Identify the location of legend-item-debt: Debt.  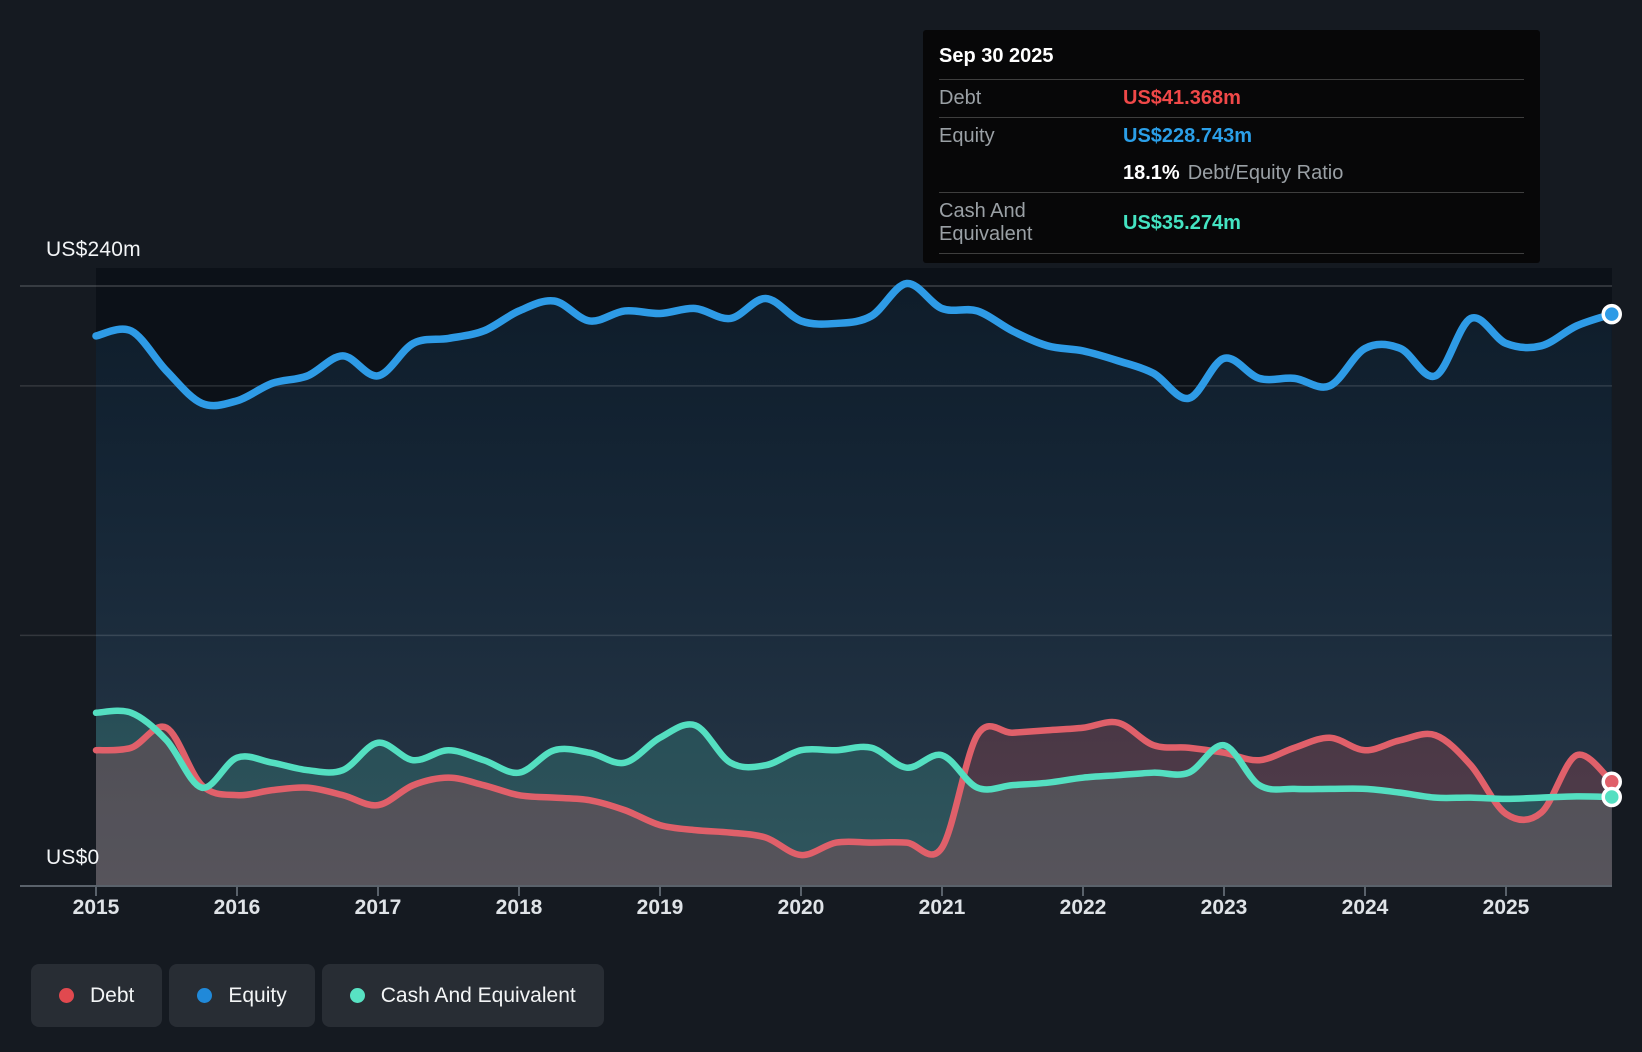
(97, 995).